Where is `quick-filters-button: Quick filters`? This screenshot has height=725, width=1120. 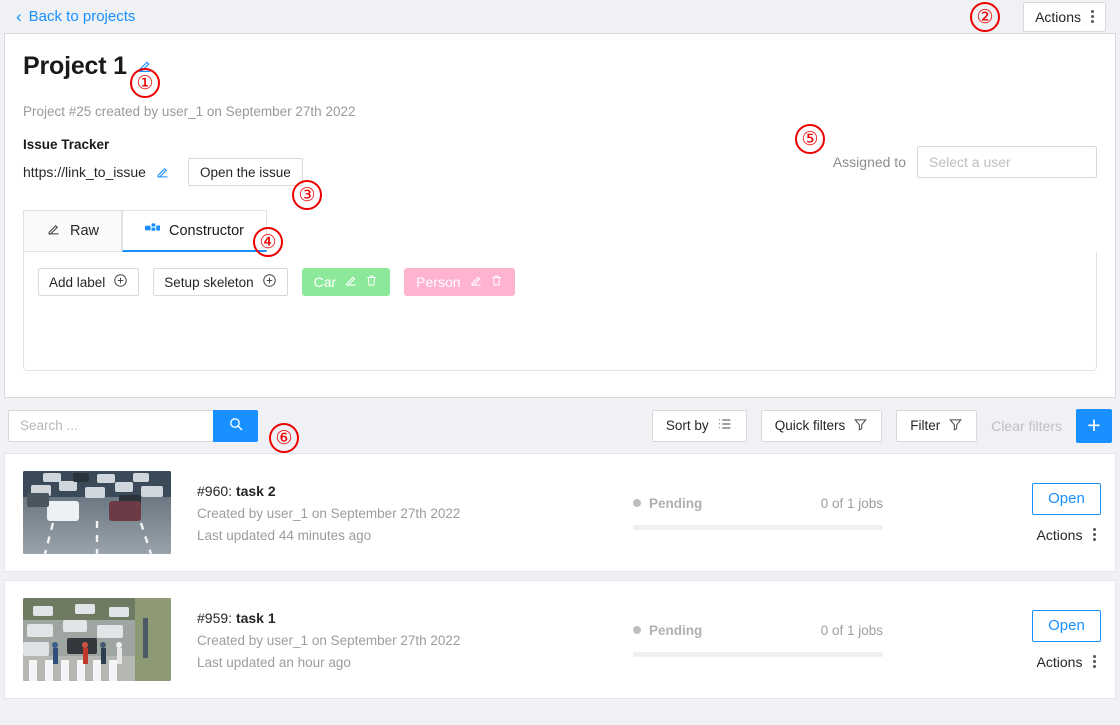 quick-filters-button: Quick filters is located at coordinates (821, 425).